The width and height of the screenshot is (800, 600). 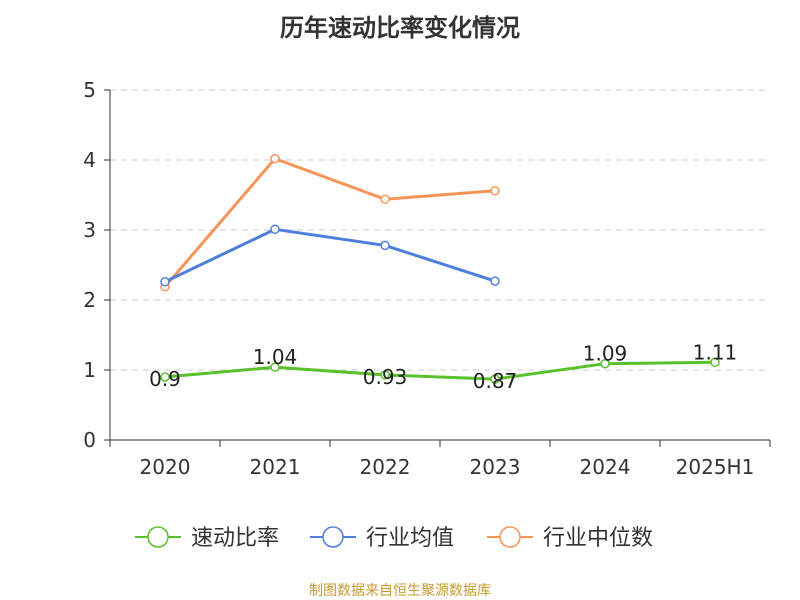 I want to click on x-tick-label: 2024, so click(x=605, y=467).